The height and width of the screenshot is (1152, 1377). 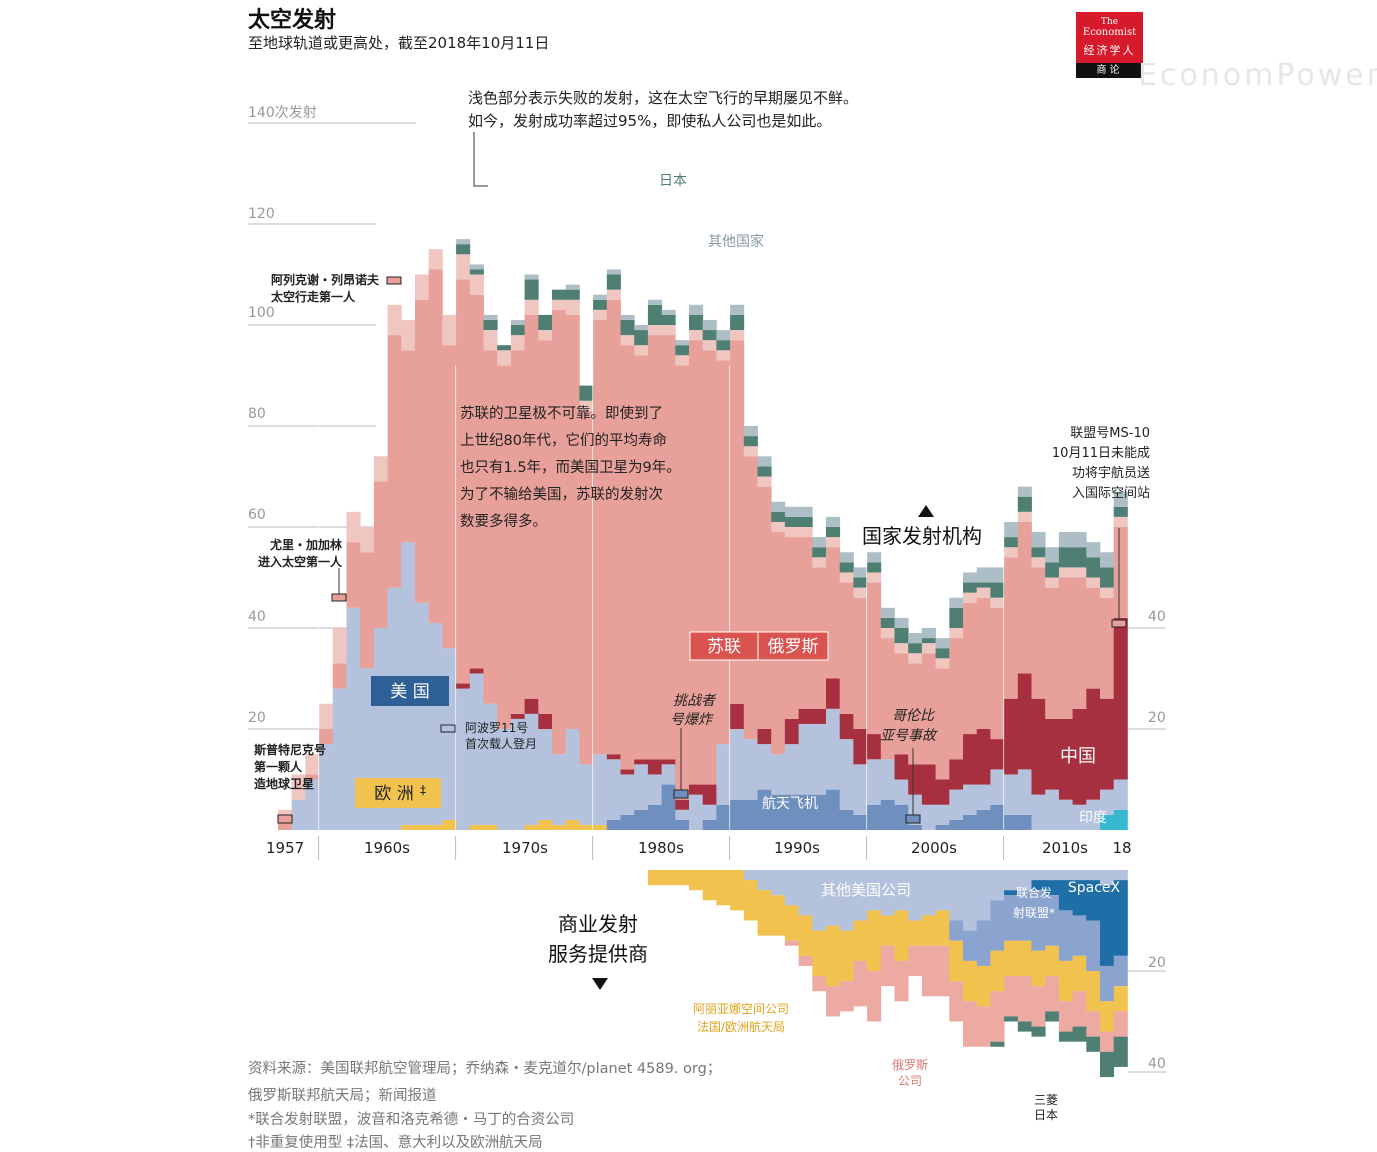 What do you see at coordinates (874, 996) in the screenshot?
I see `bottom-bar-2000-russian_companies` at bounding box center [874, 996].